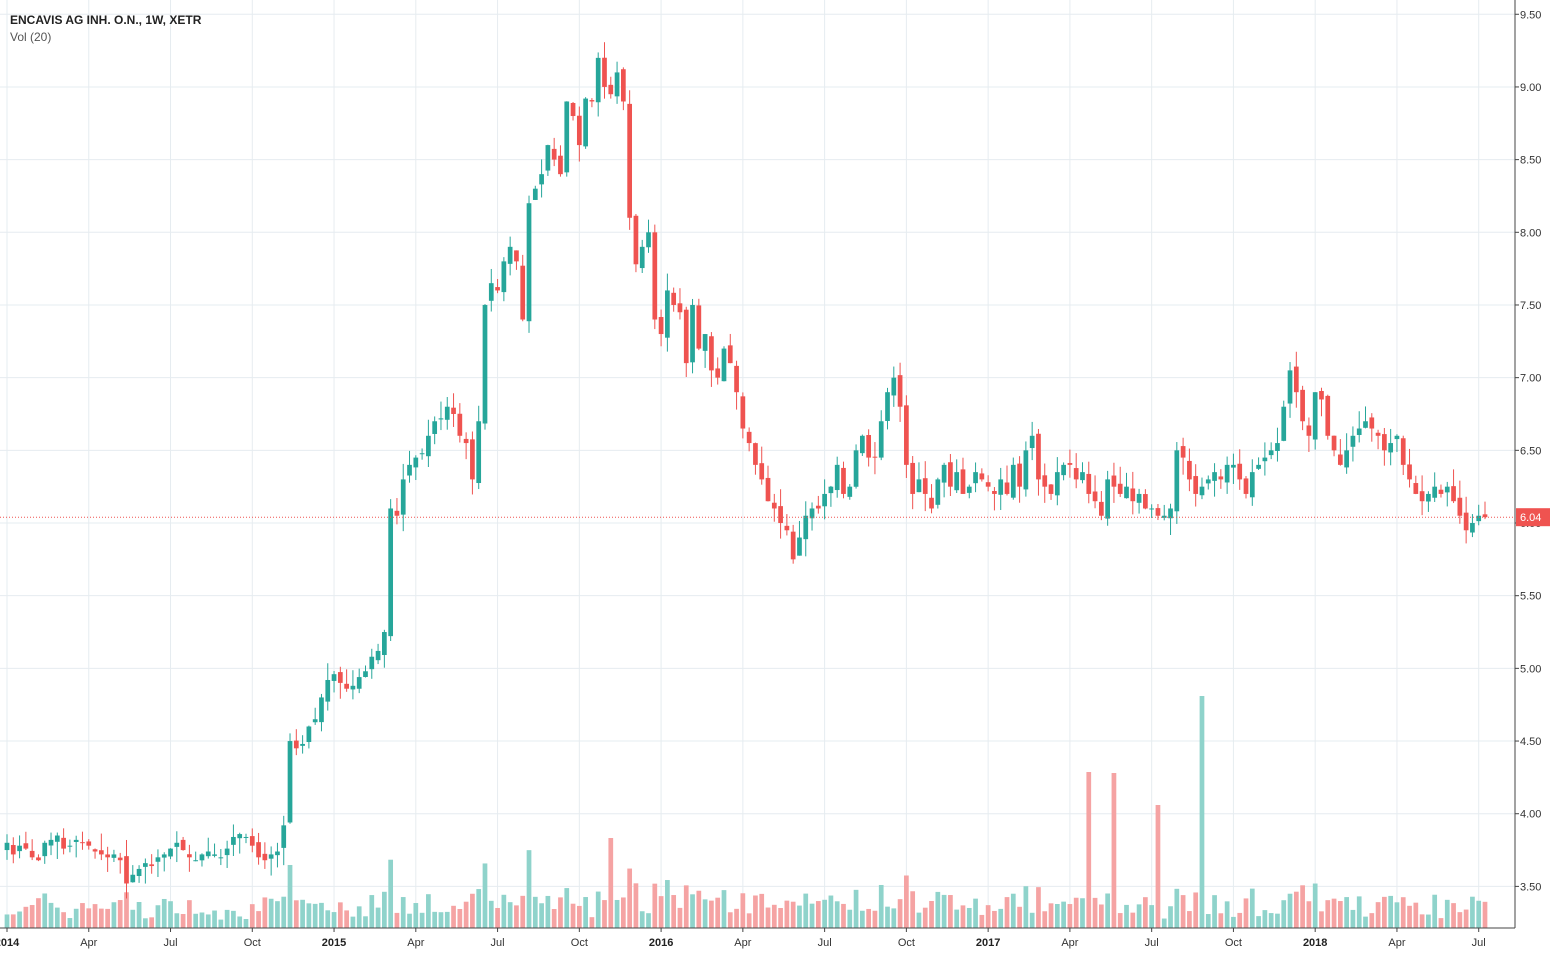  Describe the element at coordinates (1530, 15) in the screenshot. I see `price-tick-label: 9.50` at that location.